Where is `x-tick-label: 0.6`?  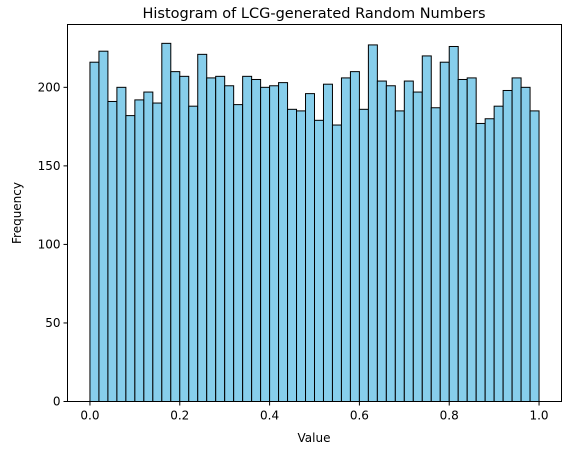 x-tick-label: 0.6 is located at coordinates (359, 416).